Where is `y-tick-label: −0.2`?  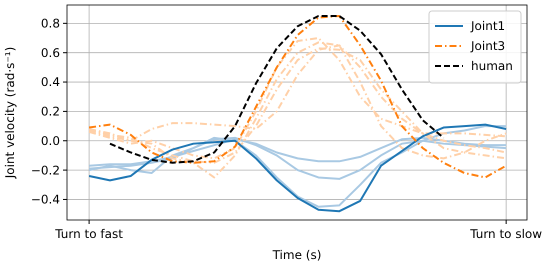 y-tick-label: −0.2 is located at coordinates (45, 170).